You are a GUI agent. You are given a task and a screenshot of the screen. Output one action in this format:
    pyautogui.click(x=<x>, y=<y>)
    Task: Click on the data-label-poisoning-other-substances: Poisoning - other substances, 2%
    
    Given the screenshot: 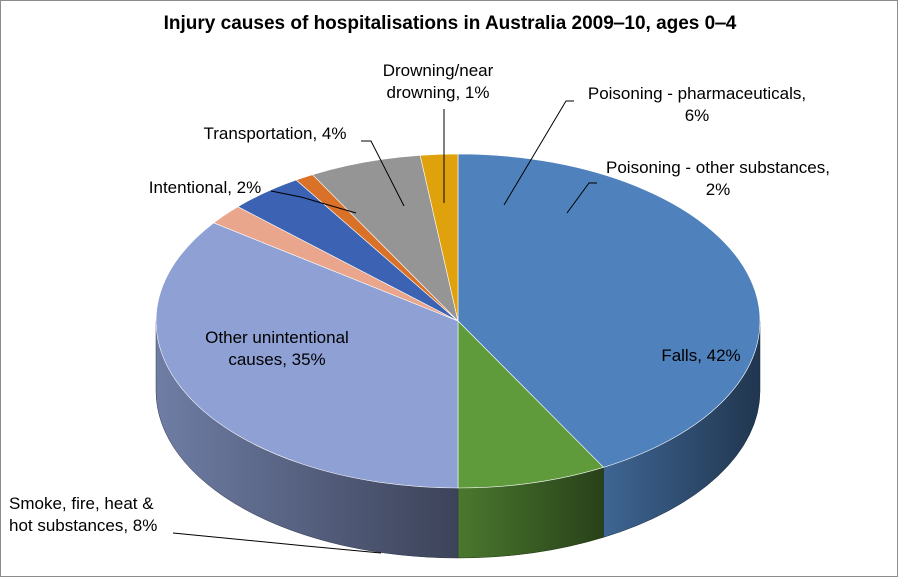 What is the action you would take?
    pyautogui.click(x=718, y=178)
    